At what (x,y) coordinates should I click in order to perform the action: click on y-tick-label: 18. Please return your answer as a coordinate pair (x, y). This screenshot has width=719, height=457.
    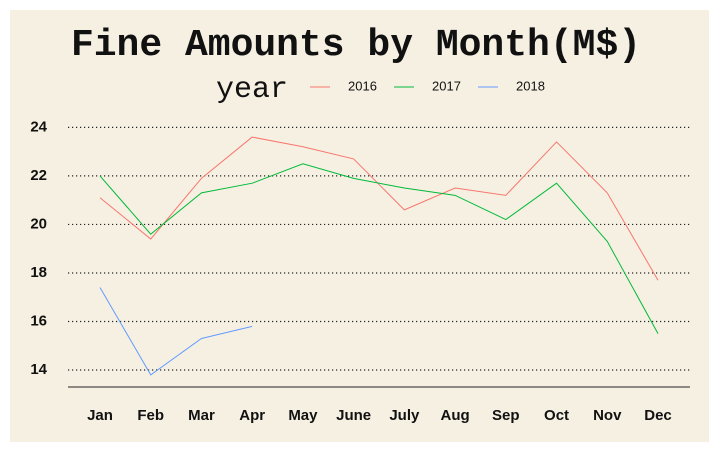
    Looking at the image, I should click on (38, 272).